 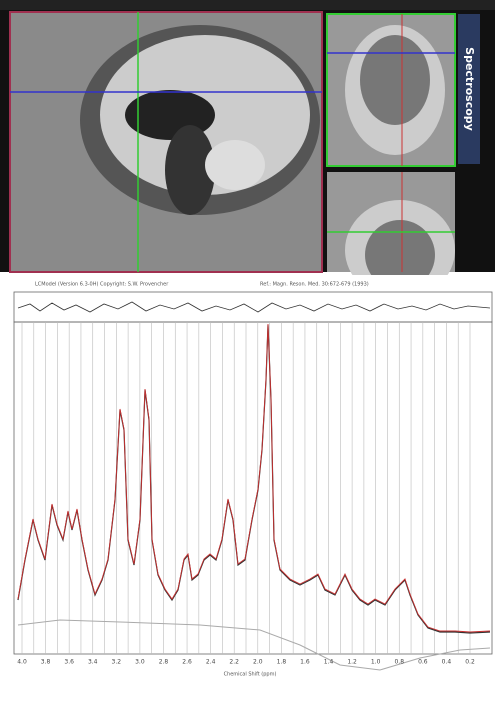 What do you see at coordinates (247, 5) in the screenshot?
I see `mri-toolbar` at bounding box center [247, 5].